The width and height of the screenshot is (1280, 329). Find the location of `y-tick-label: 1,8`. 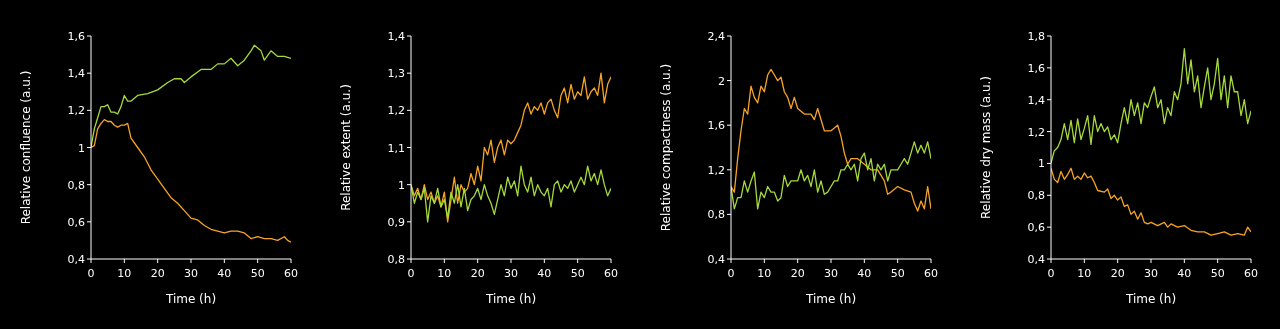

y-tick-label: 1,8 is located at coordinates (1036, 36).